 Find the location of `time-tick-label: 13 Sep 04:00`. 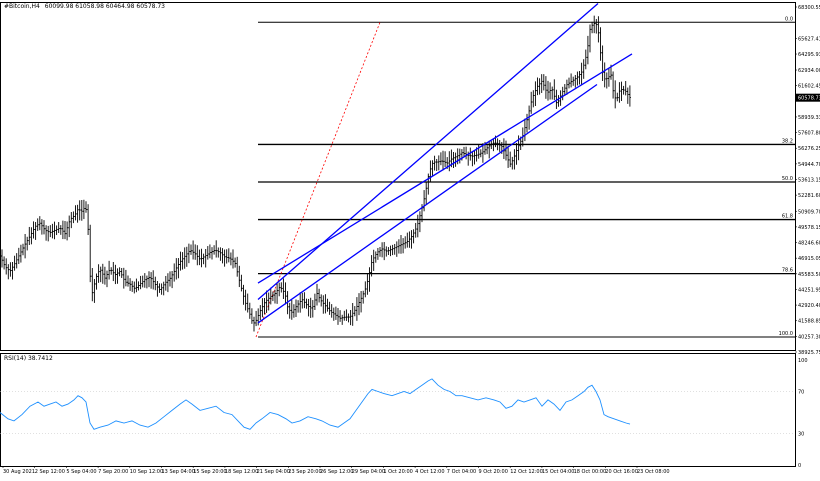

time-tick-label: 13 Sep 04:00 is located at coordinates (178, 472).